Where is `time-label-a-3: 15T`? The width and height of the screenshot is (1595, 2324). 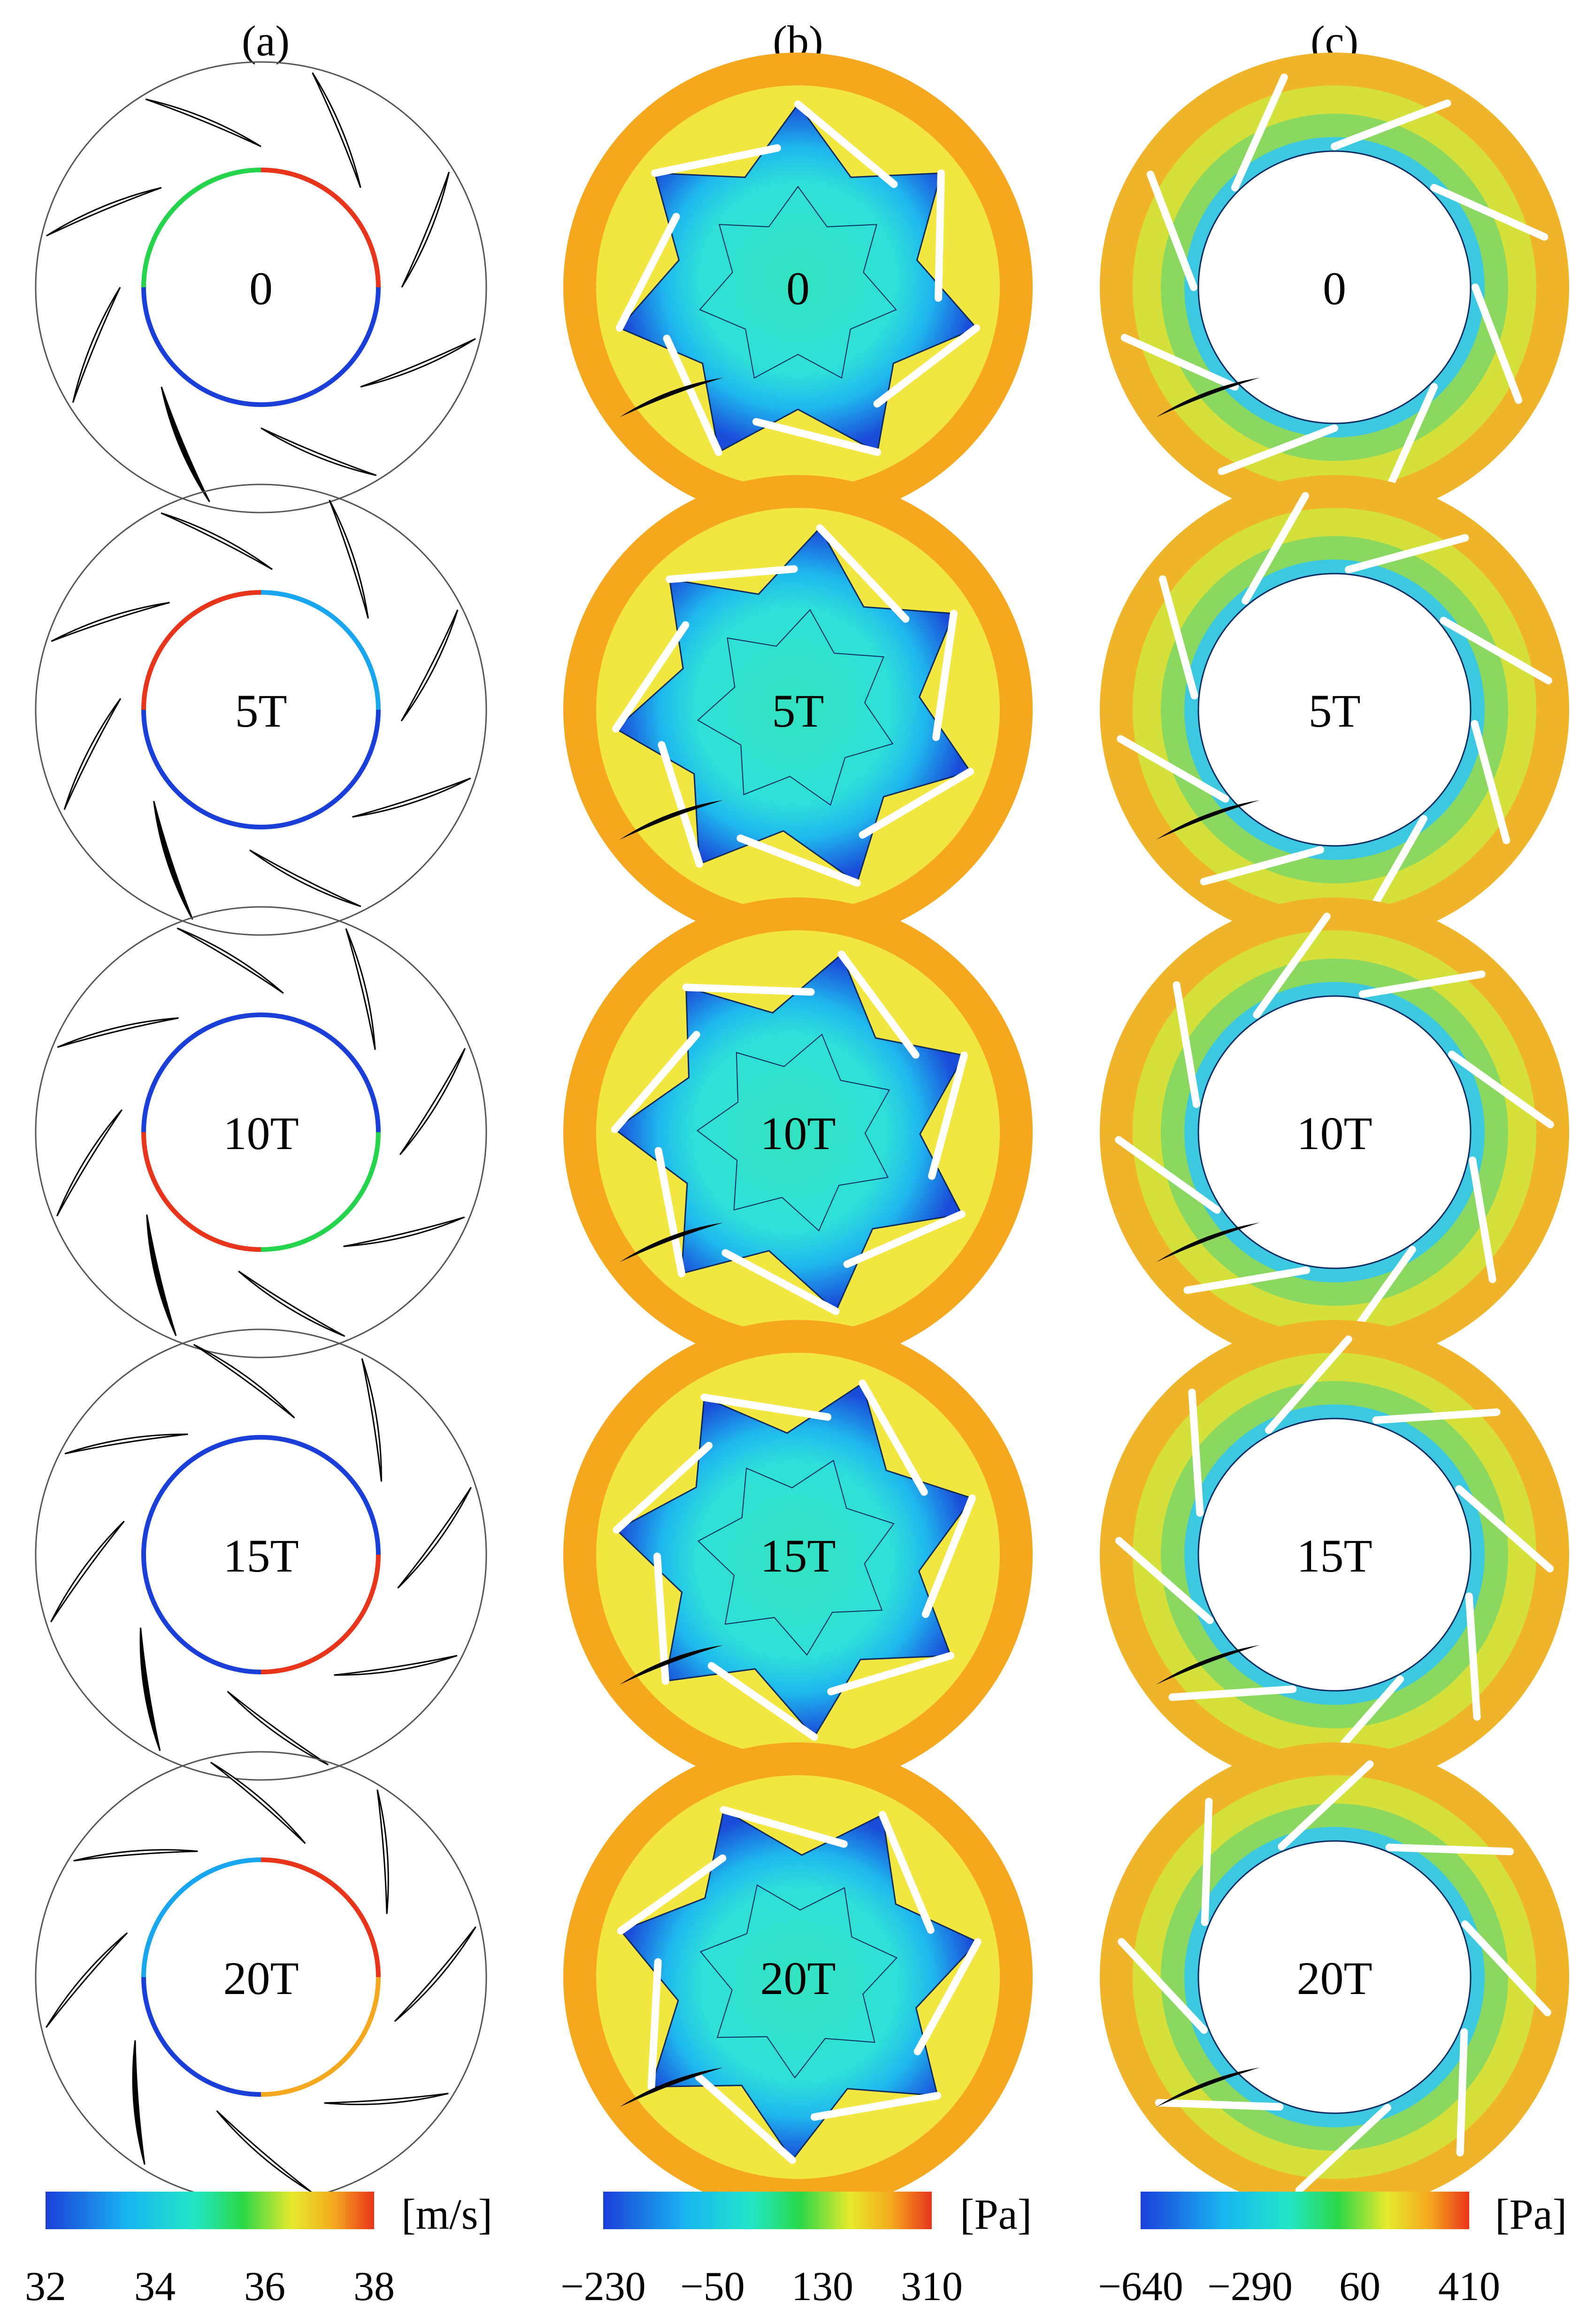
time-label-a-3: 15T is located at coordinates (261, 1556).